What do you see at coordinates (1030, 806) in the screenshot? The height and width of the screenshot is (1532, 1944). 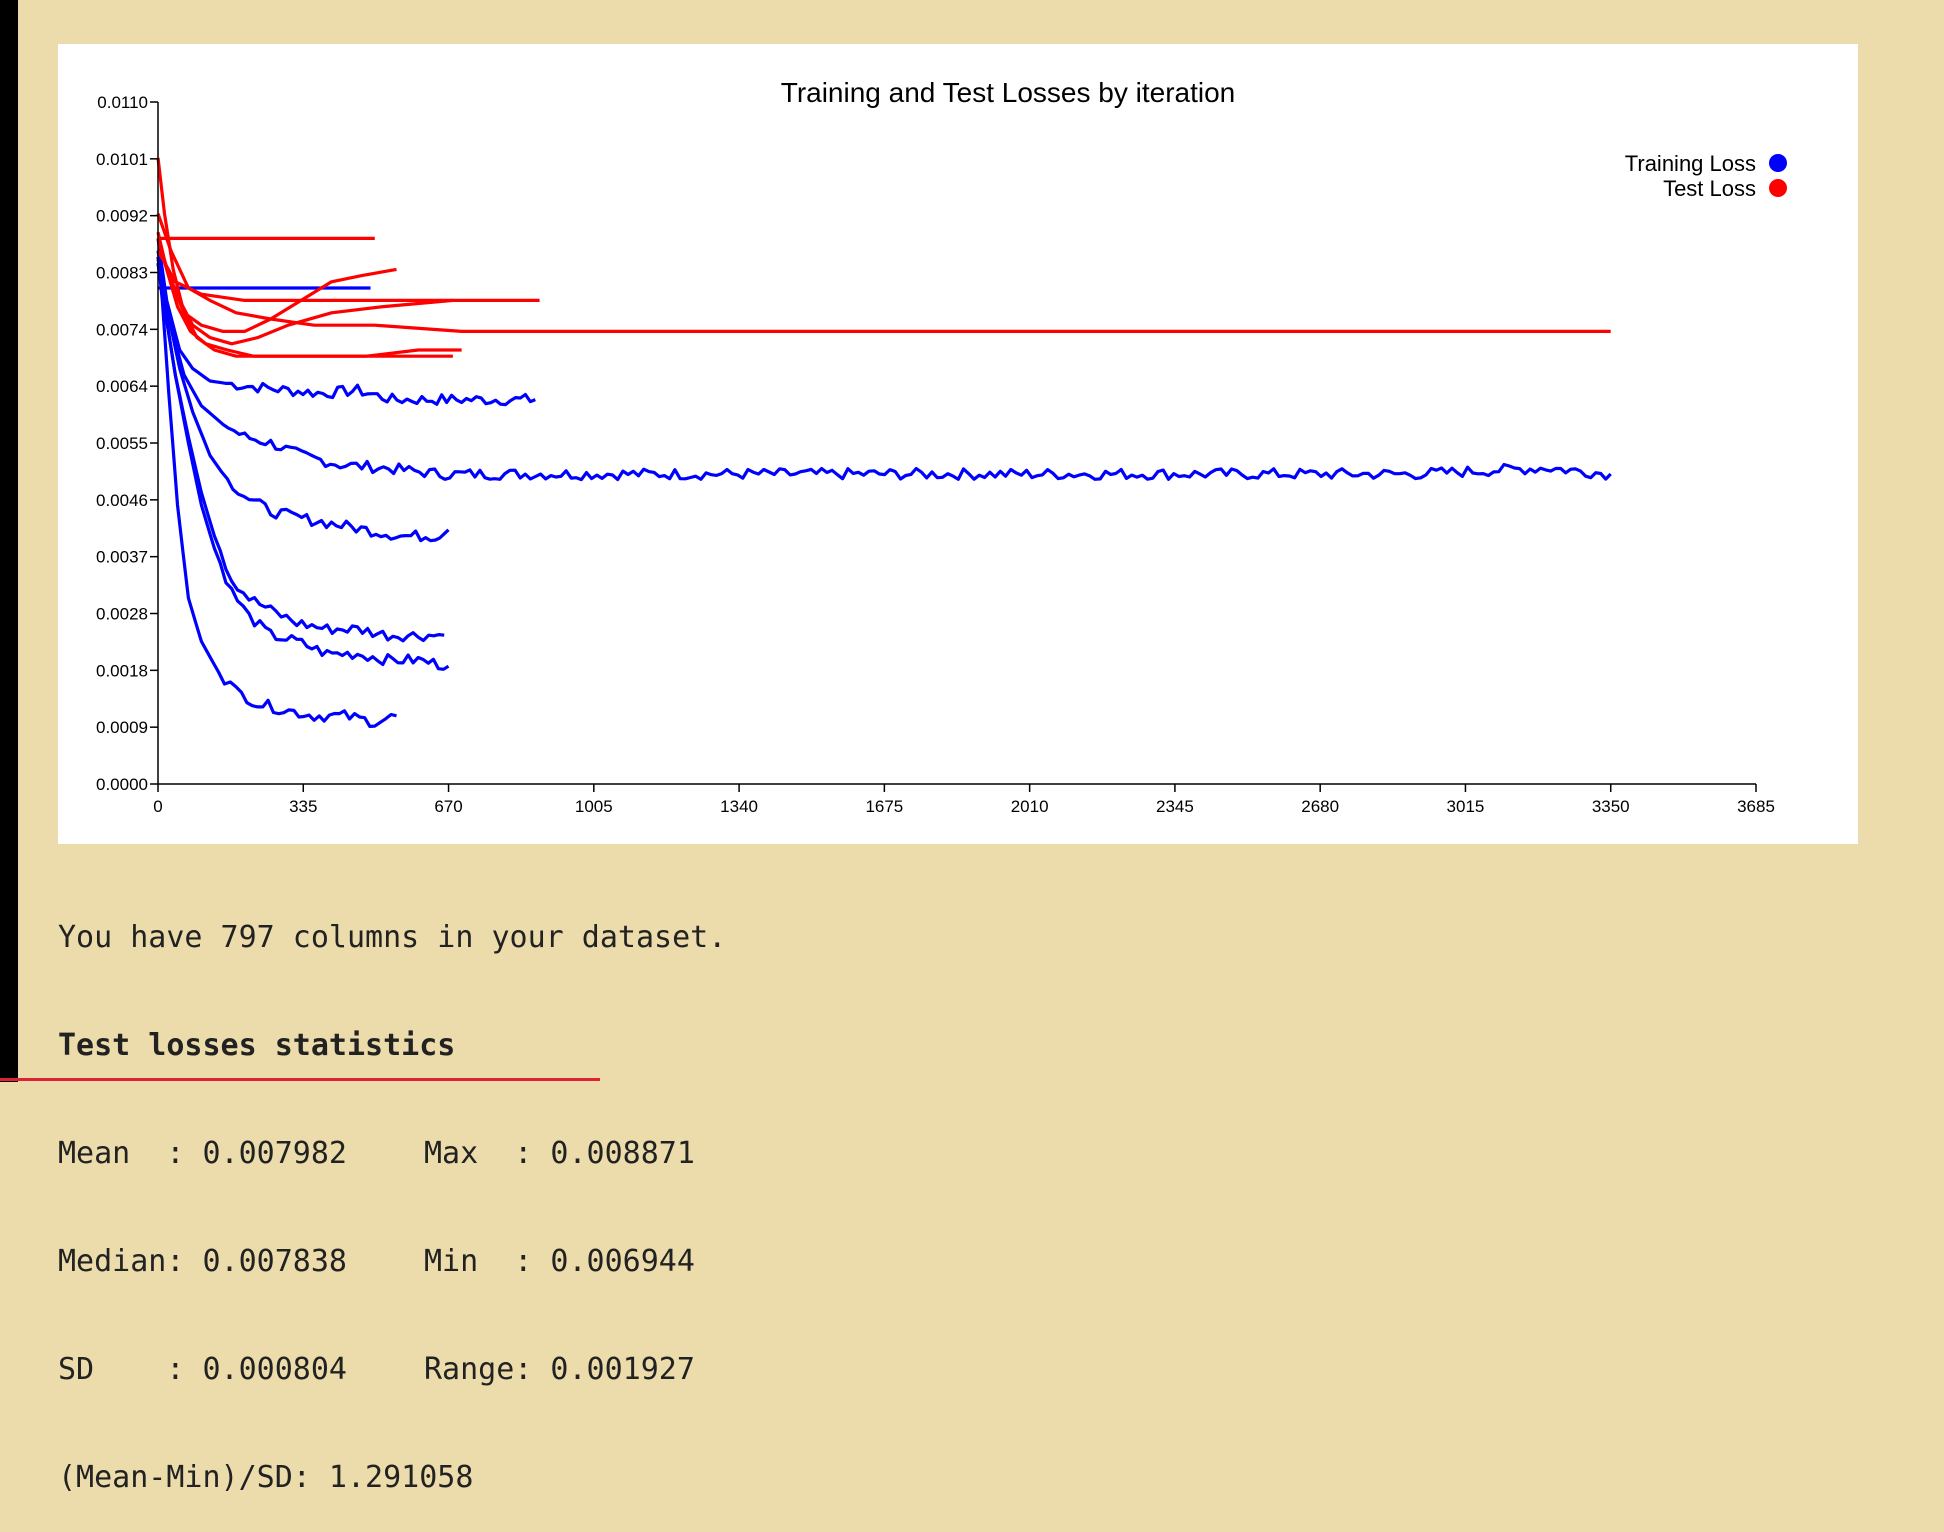 I see `x-tick-label: 2010` at bounding box center [1030, 806].